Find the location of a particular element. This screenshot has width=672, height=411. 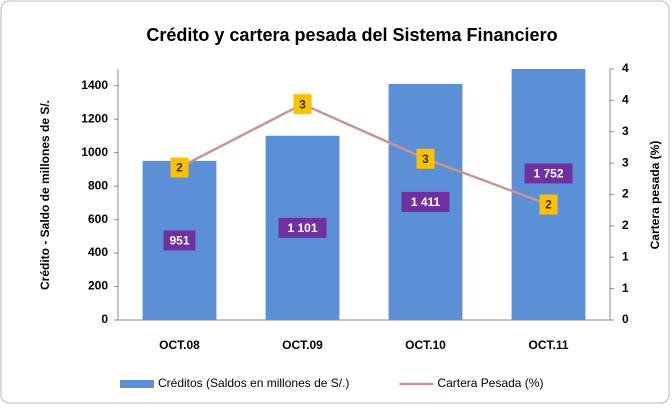

y-tick-label: 800 is located at coordinates (98, 185).